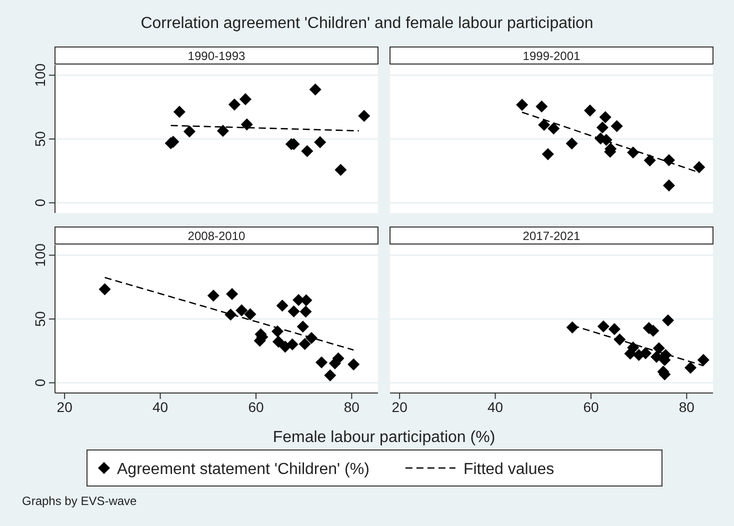 The width and height of the screenshot is (734, 526). Describe the element at coordinates (384, 437) in the screenshot. I see `x-axis-title: Female labour participation (%)` at that location.